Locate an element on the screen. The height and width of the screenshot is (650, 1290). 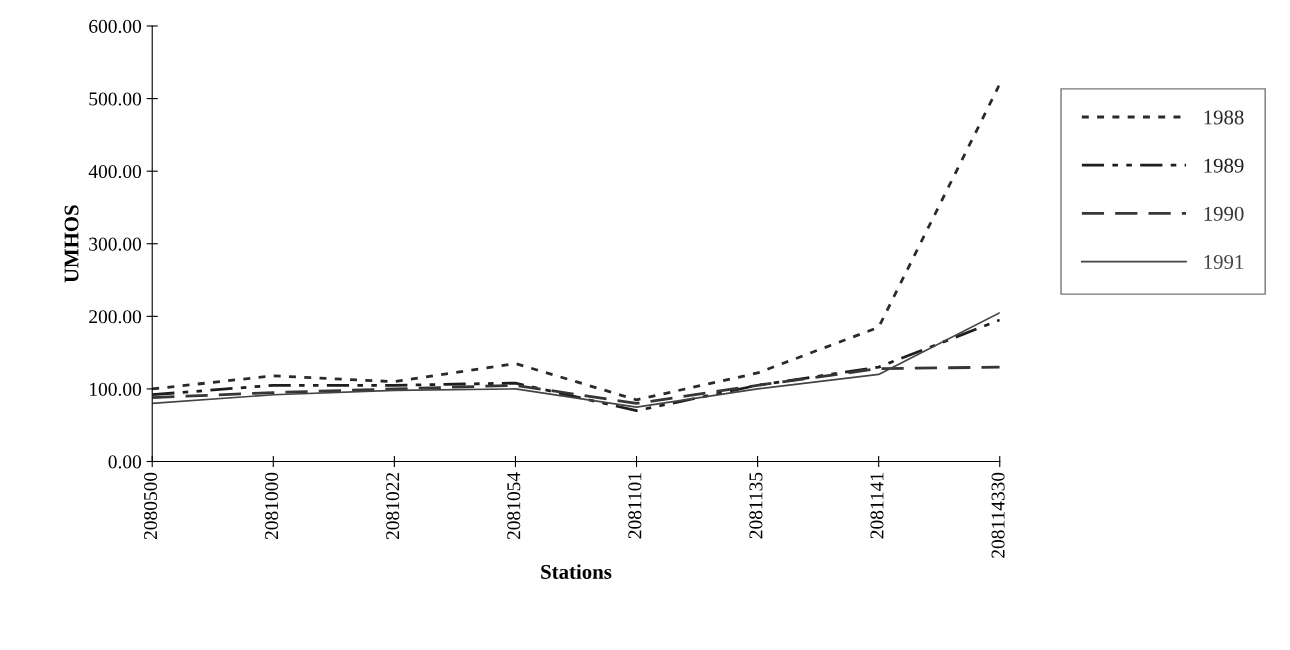
x-tick-label: 2081054 is located at coordinates (514, 506).